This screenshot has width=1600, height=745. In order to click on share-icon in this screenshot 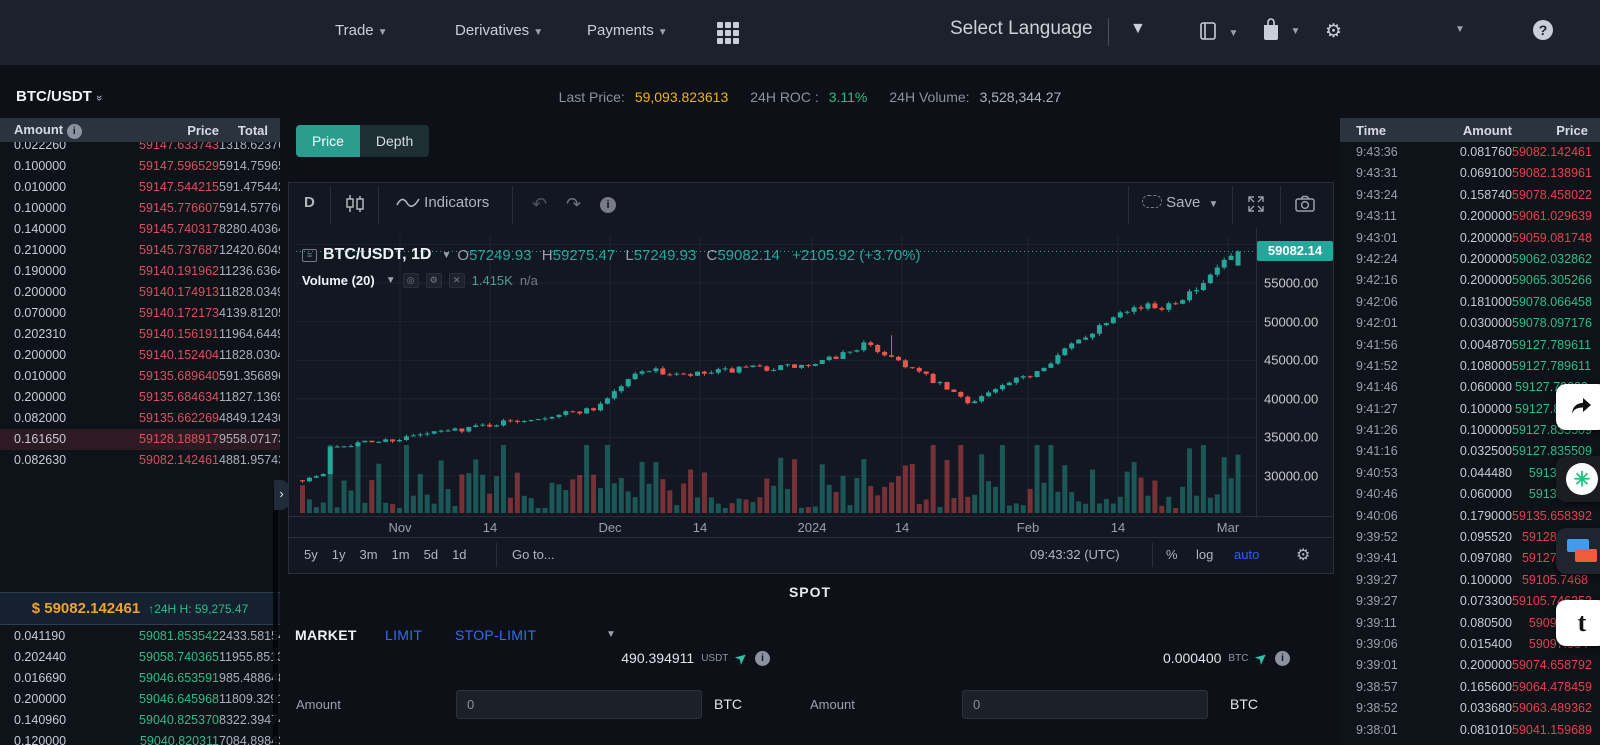, I will do `click(1578, 407)`.